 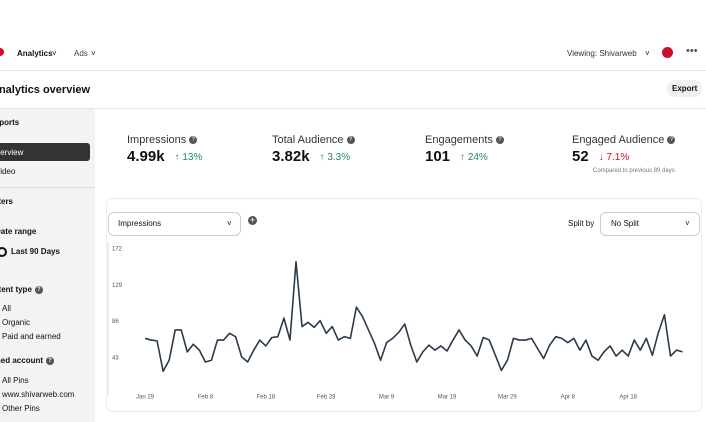 I want to click on metric-label: Total Audience?, so click(x=313, y=140).